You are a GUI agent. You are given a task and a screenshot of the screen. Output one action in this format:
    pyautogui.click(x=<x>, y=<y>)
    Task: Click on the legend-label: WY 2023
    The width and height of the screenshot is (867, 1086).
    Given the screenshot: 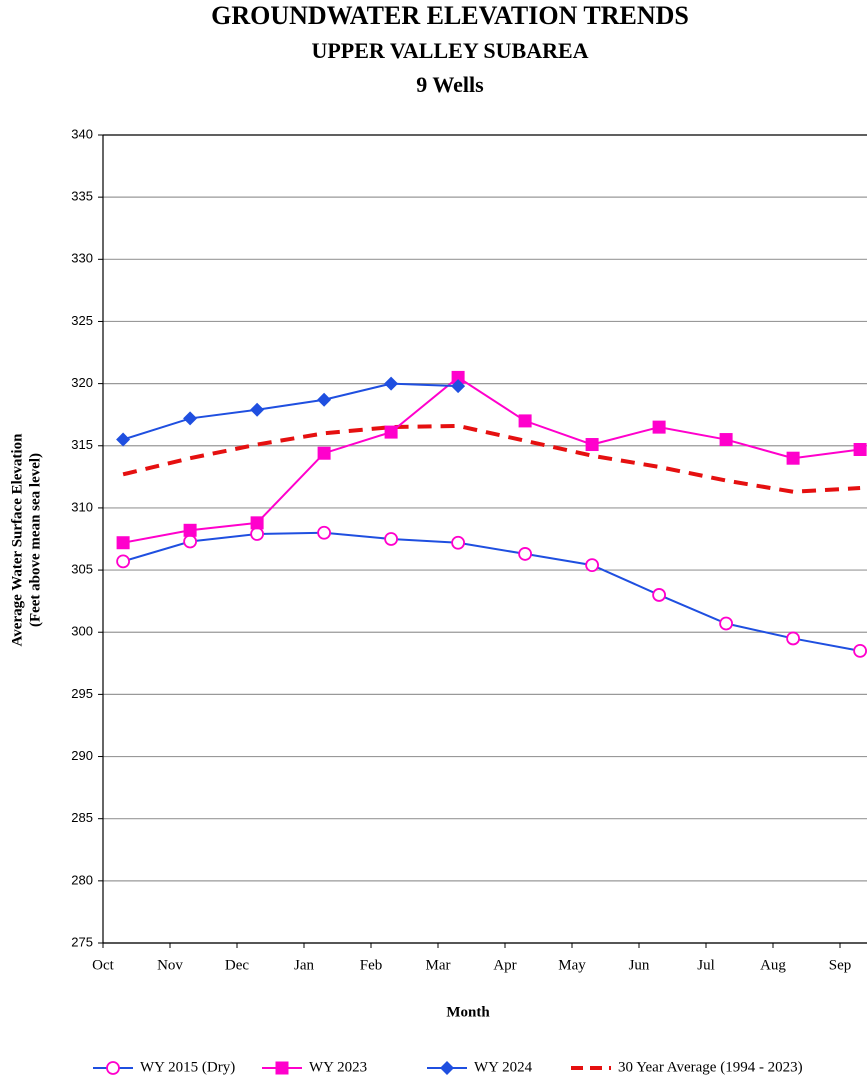 What is the action you would take?
    pyautogui.click(x=338, y=1067)
    